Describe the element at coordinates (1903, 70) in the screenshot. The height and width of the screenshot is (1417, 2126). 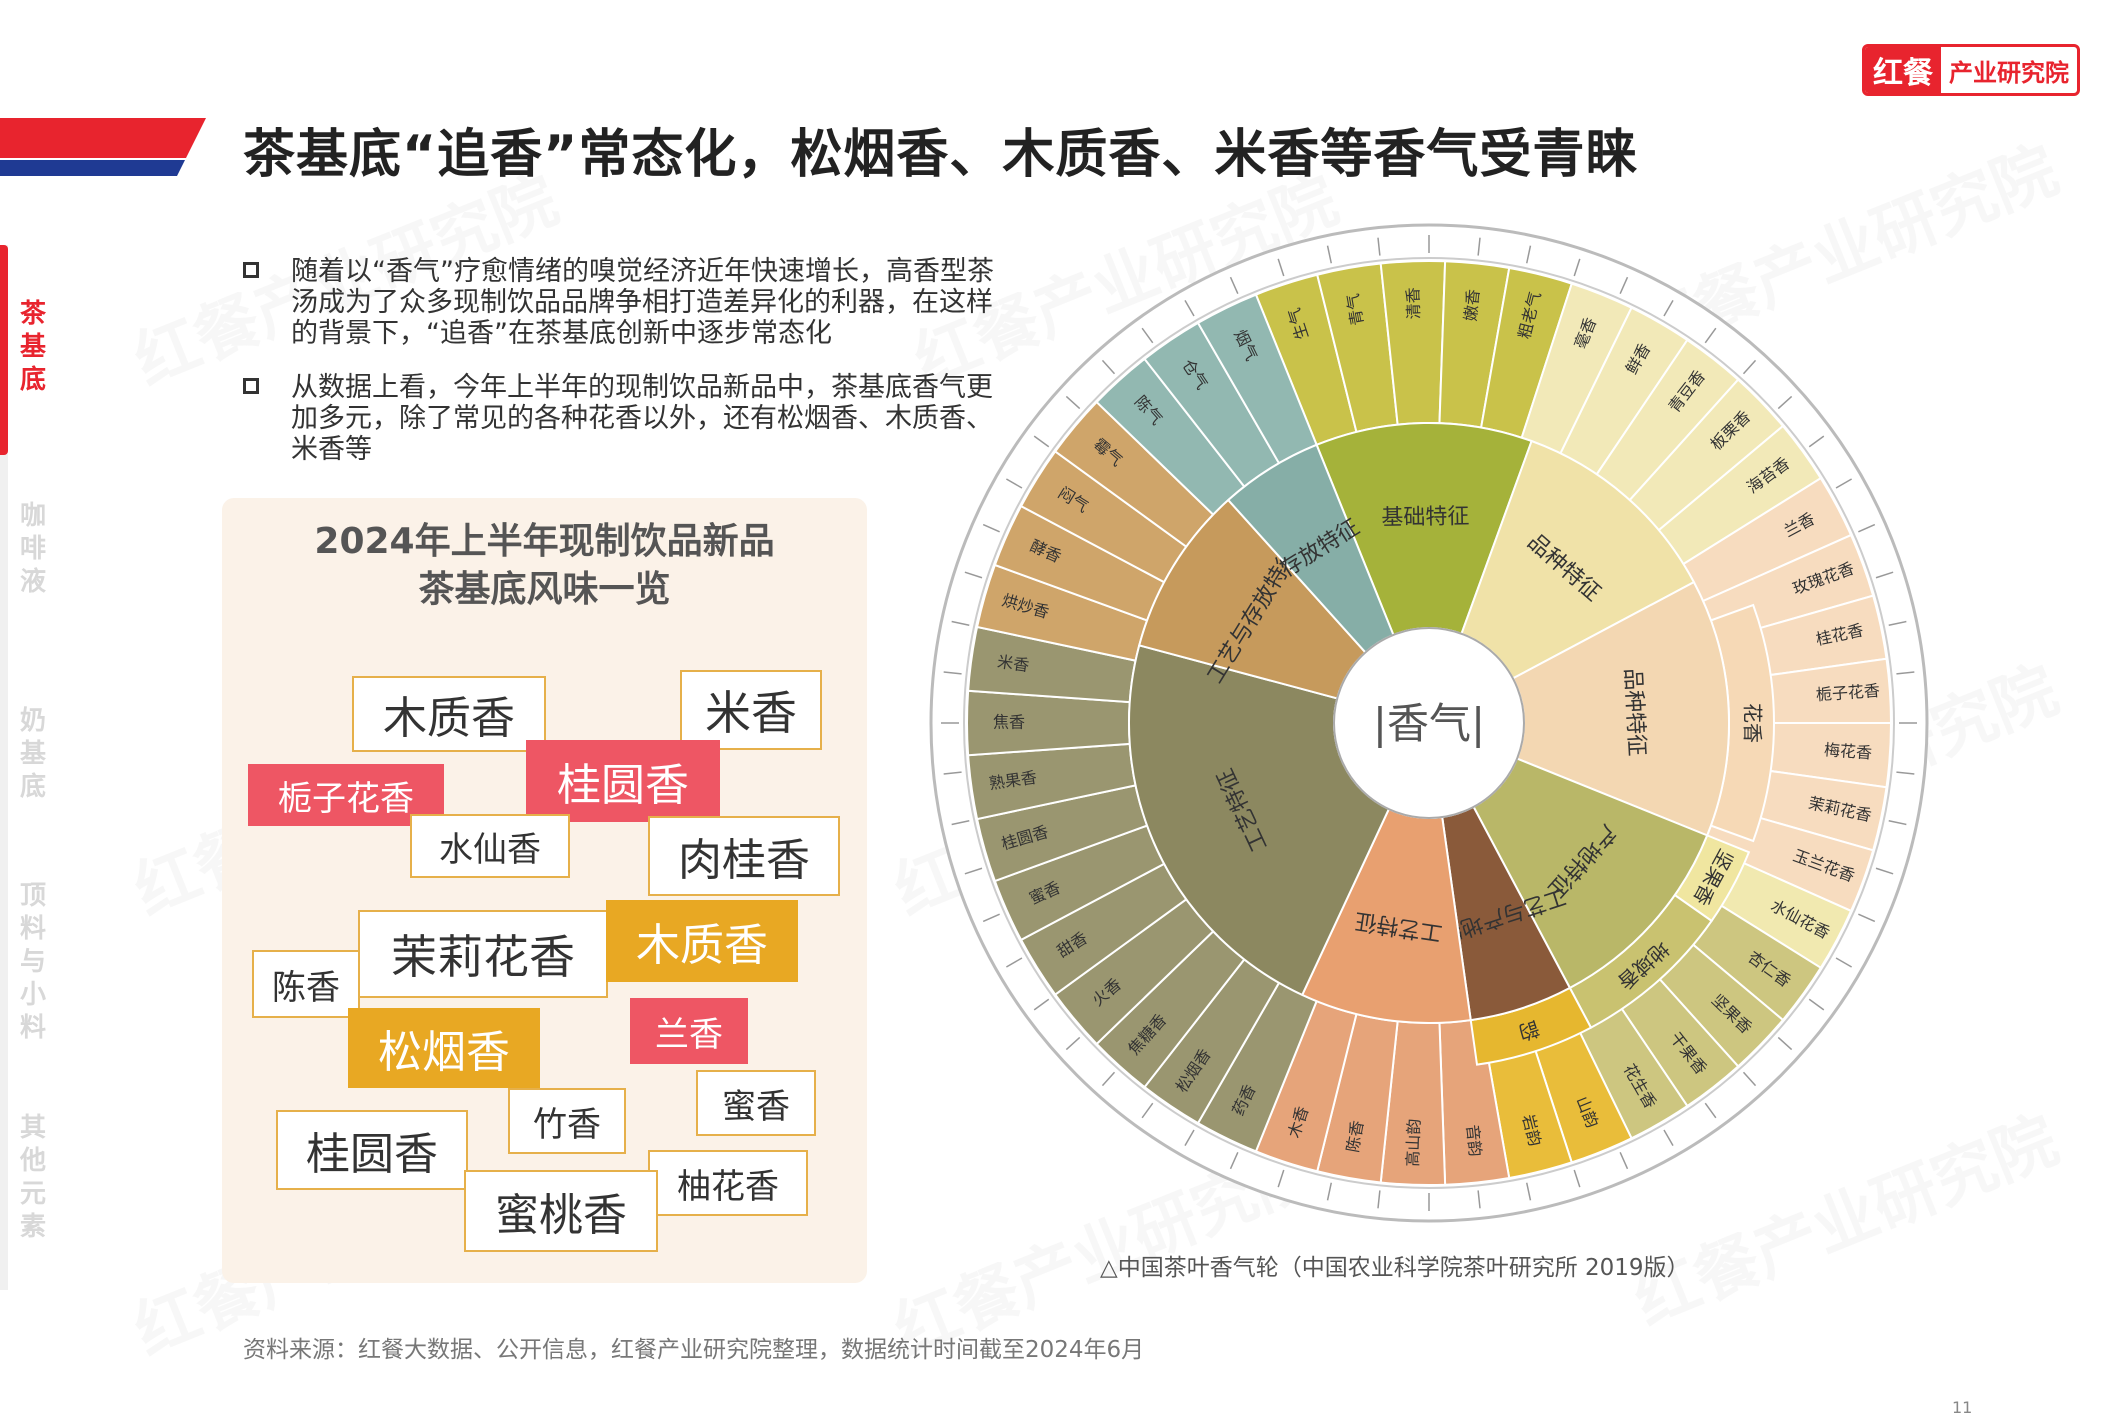
I see `logo-mark: 红餐` at that location.